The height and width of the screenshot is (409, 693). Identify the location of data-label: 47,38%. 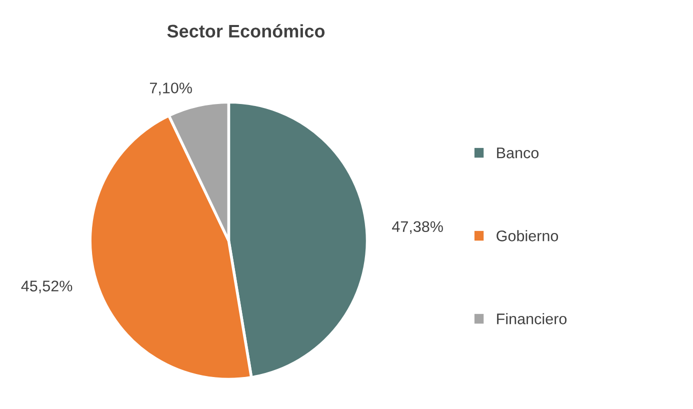
(417, 227).